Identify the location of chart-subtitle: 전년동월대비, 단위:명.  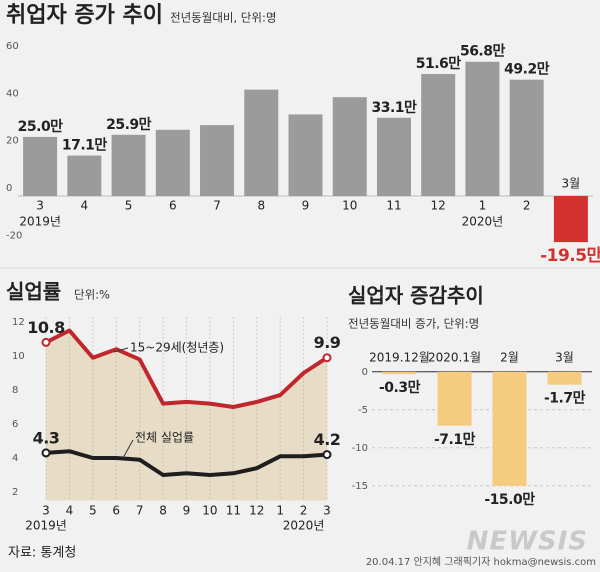
(223, 18).